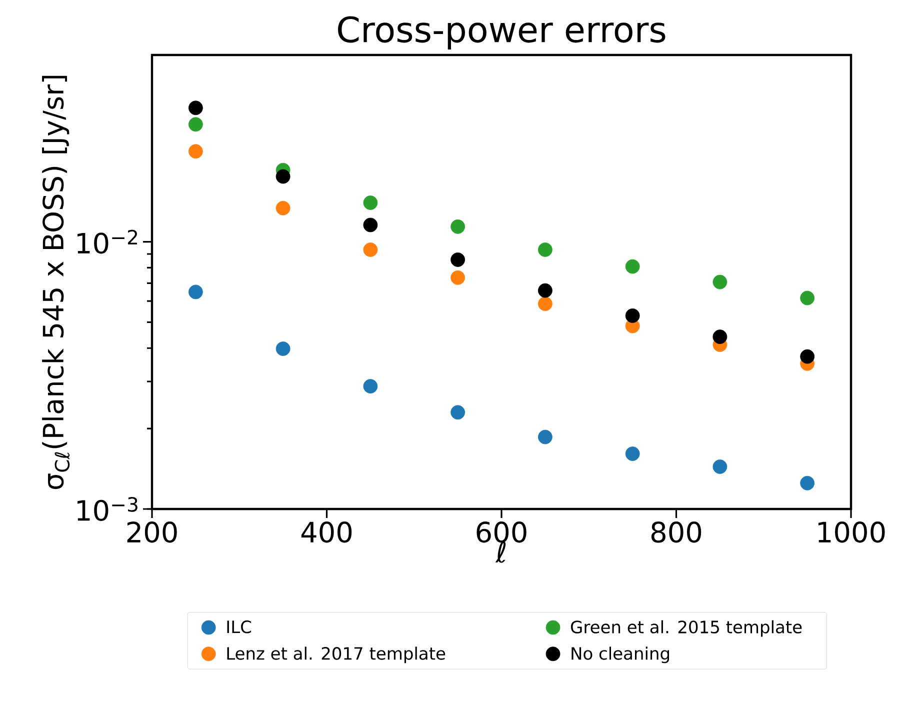 Image resolution: width=917 pixels, height=701 pixels. What do you see at coordinates (621, 655) in the screenshot?
I see `legend-label: No cleaning` at bounding box center [621, 655].